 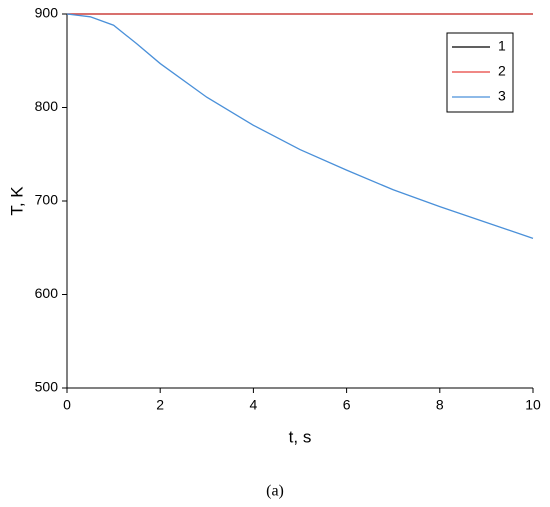 I want to click on y-axis-label: T, K, so click(x=16, y=201).